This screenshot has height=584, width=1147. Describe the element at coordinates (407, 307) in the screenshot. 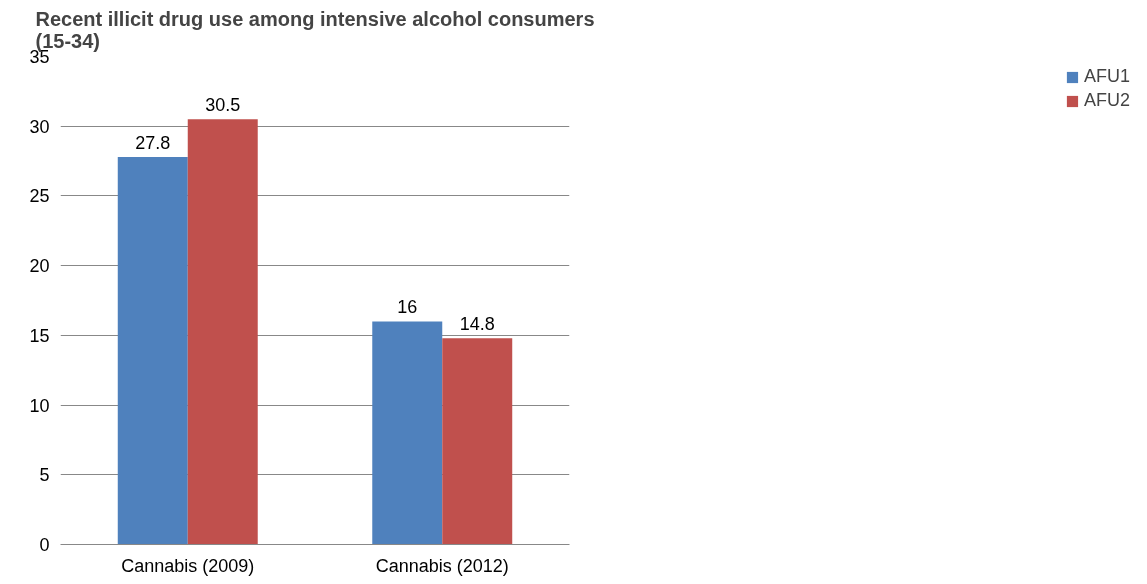

I see `data-label: 16` at that location.